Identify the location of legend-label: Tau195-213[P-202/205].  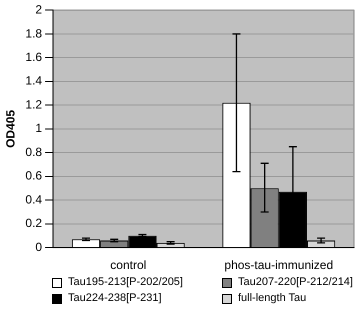
(125, 282).